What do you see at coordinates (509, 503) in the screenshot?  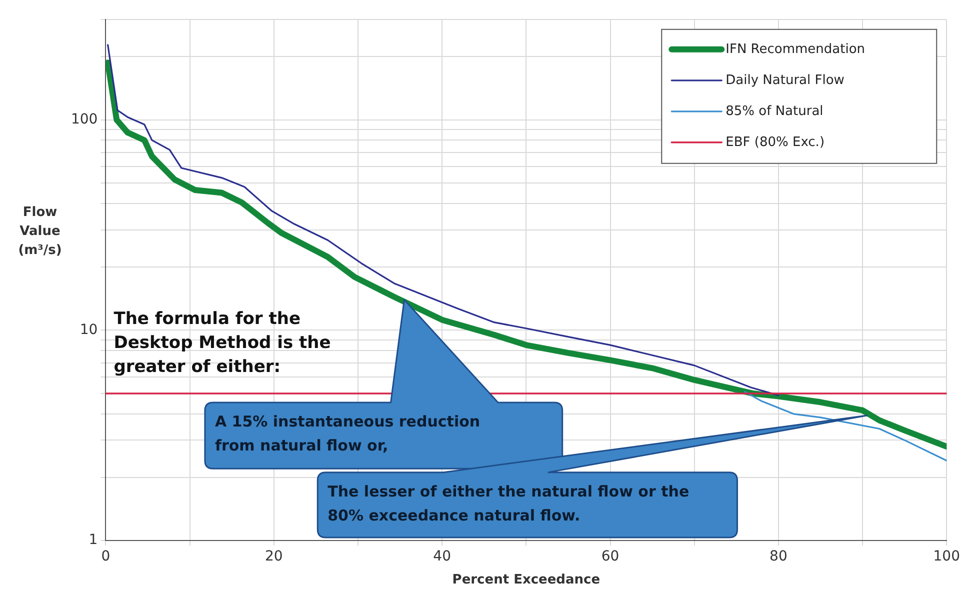 I see `annotation: The lesser of either the natural flow or the 80% exceedance natural flow.` at bounding box center [509, 503].